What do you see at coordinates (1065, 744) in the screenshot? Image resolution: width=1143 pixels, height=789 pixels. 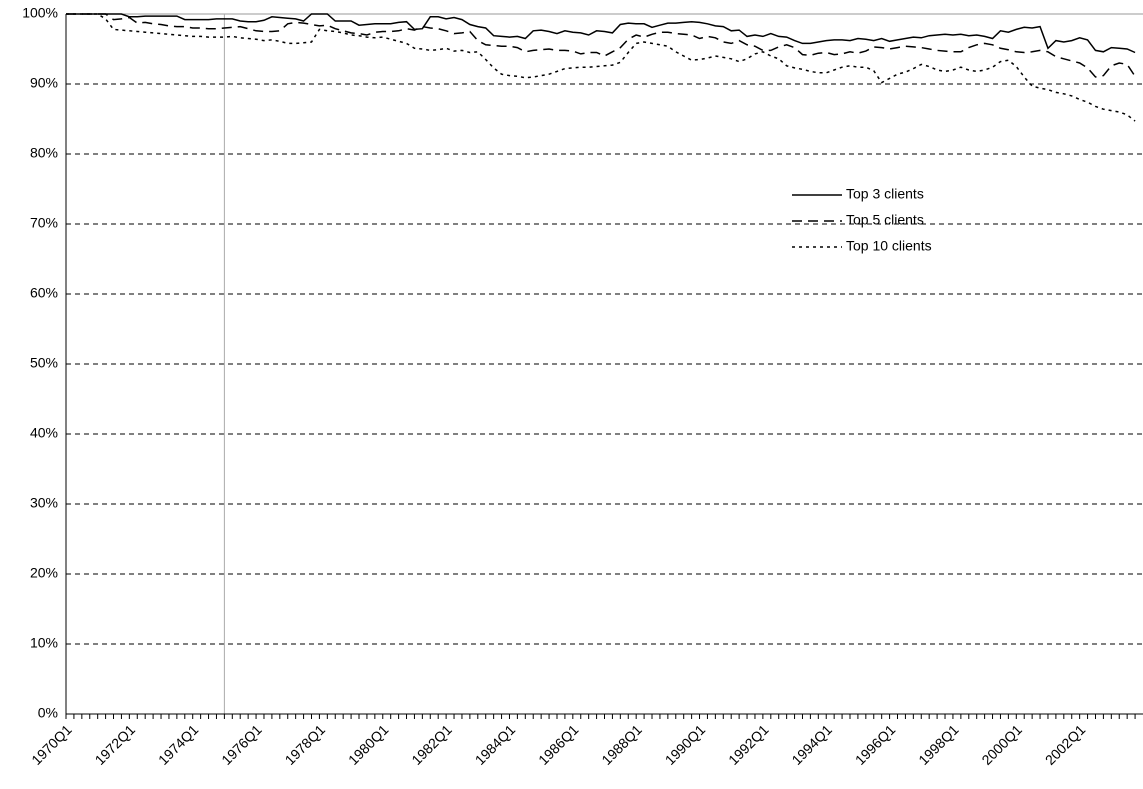 I see `x-tick-label: 2002Q1` at bounding box center [1065, 744].